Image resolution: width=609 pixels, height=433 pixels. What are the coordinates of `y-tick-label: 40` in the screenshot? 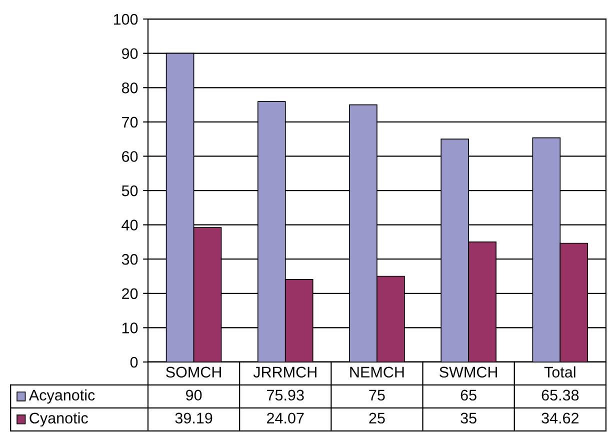 It's located at (130, 225).